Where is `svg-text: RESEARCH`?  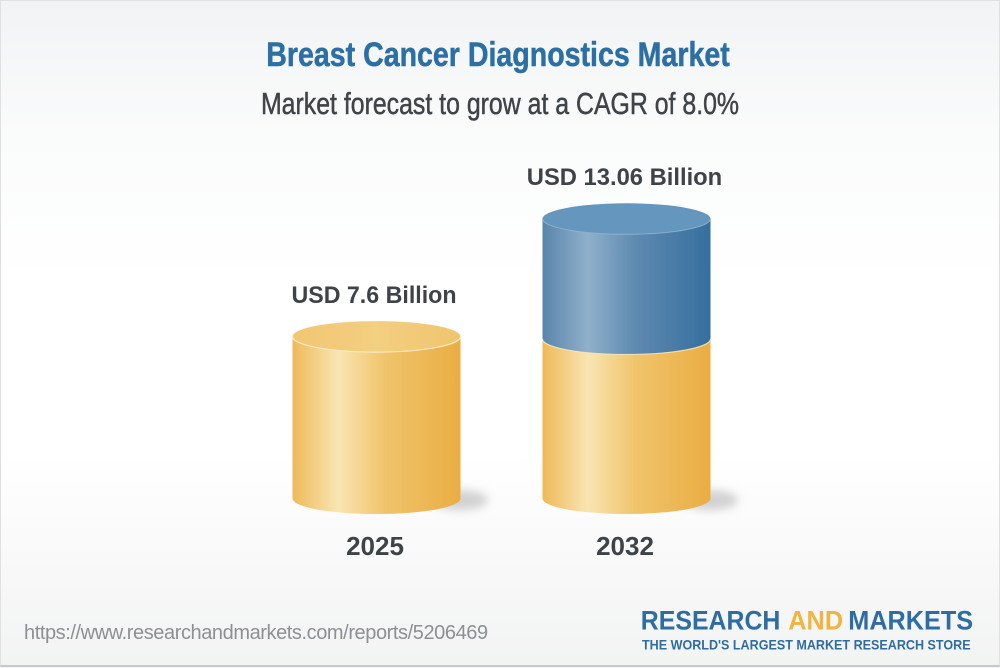 svg-text: RESEARCH is located at coordinates (711, 621).